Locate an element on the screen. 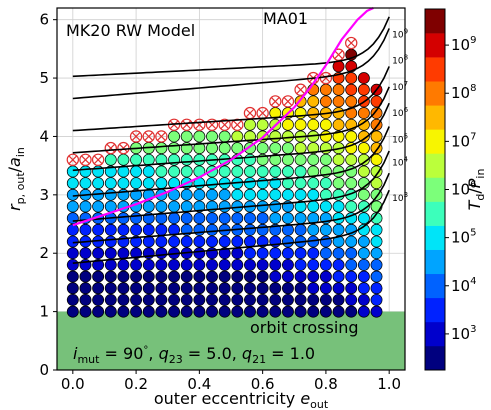 The height and width of the screenshot is (410, 491). colorbar-tick-exp: 6 is located at coordinates (473, 185).